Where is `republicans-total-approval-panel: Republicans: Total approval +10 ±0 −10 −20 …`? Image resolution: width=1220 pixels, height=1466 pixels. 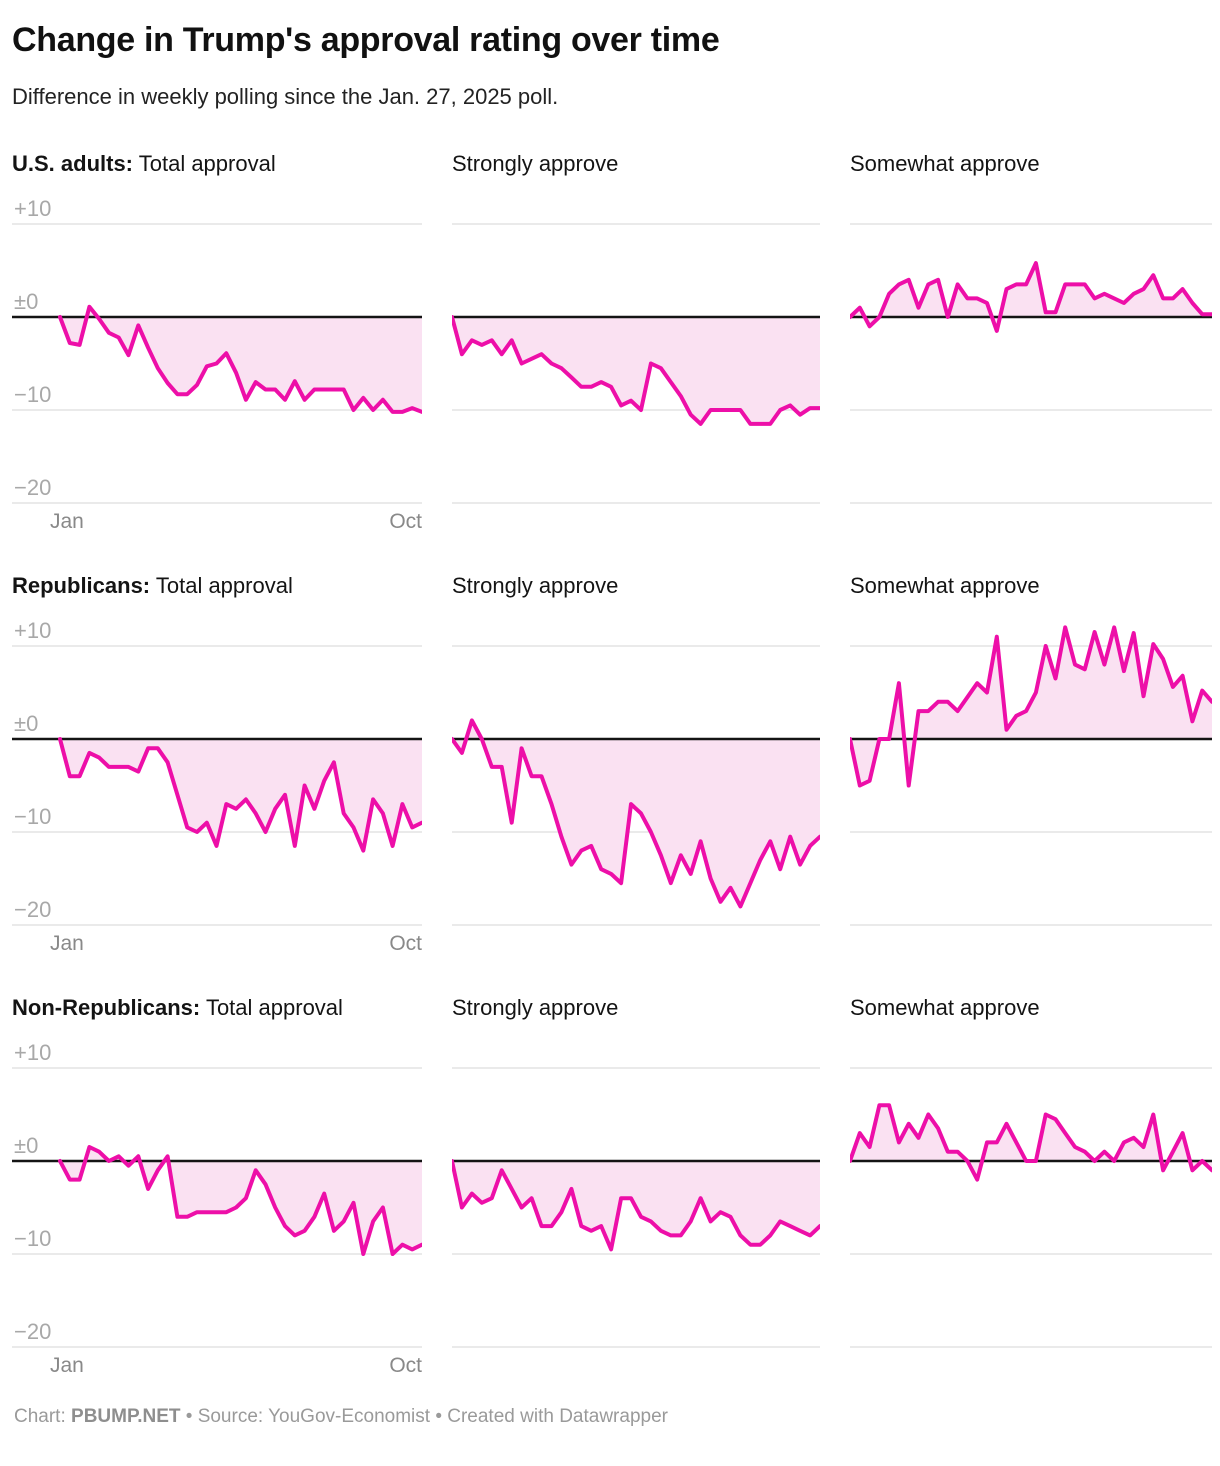 republicans-total-approval-panel: Republicans: Total approval +10 ±0 −10 −20 … is located at coordinates (217, 765).